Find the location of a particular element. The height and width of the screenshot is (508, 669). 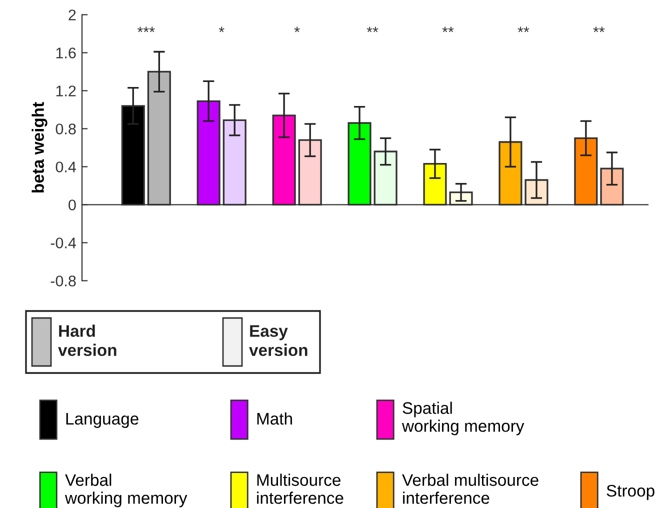

y-tick-label: 0.8 is located at coordinates (66, 129).